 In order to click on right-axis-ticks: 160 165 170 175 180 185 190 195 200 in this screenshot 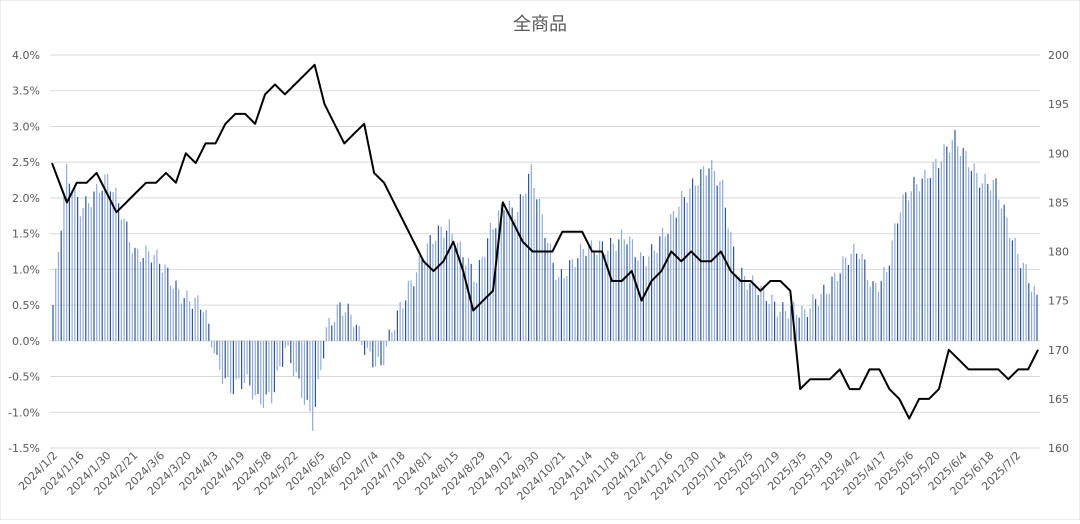, I will do `click(1058, 252)`.